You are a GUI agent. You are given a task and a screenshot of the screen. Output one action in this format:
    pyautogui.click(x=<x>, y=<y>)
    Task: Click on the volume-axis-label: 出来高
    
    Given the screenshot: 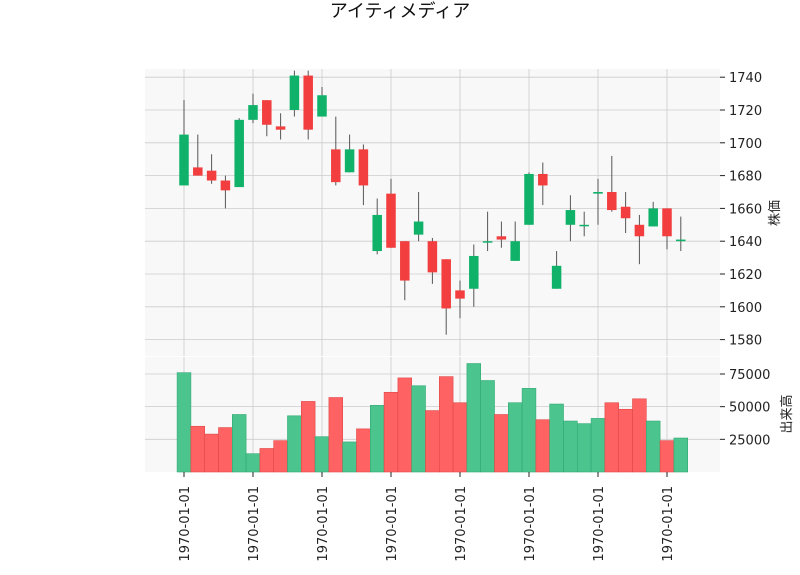 What is the action you would take?
    pyautogui.click(x=787, y=413)
    